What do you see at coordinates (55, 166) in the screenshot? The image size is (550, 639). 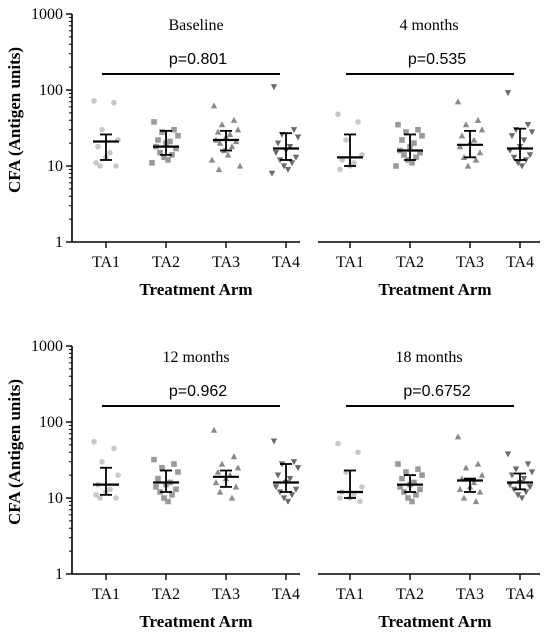 I see `y-tick-label: 10` at bounding box center [55, 166].